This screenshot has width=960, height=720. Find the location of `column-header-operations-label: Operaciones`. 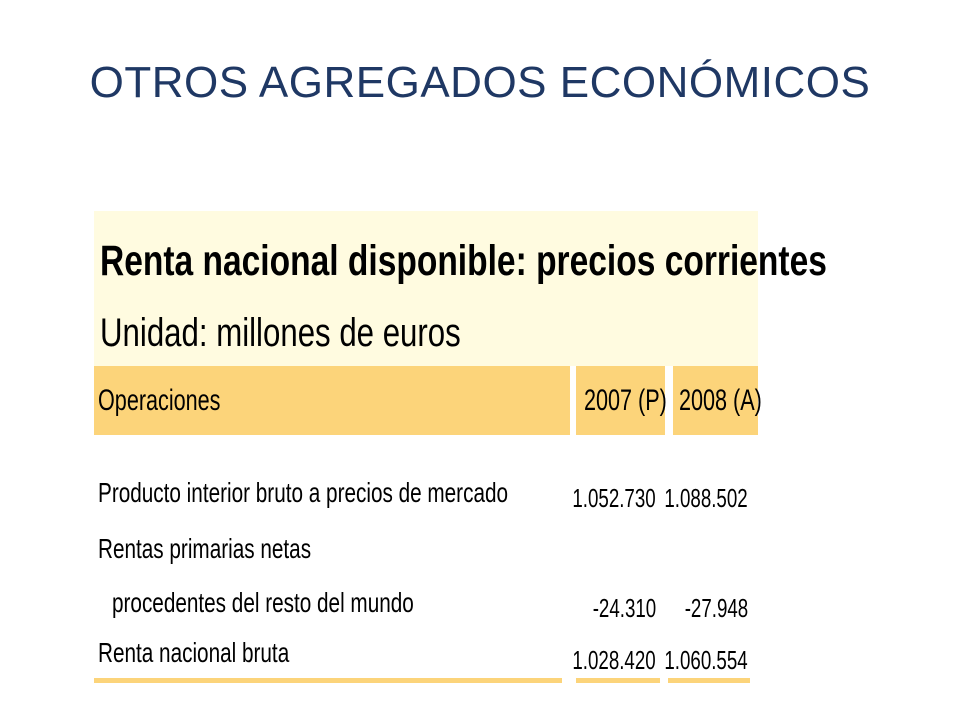

column-header-operations-label: Operaciones is located at coordinates (159, 400).